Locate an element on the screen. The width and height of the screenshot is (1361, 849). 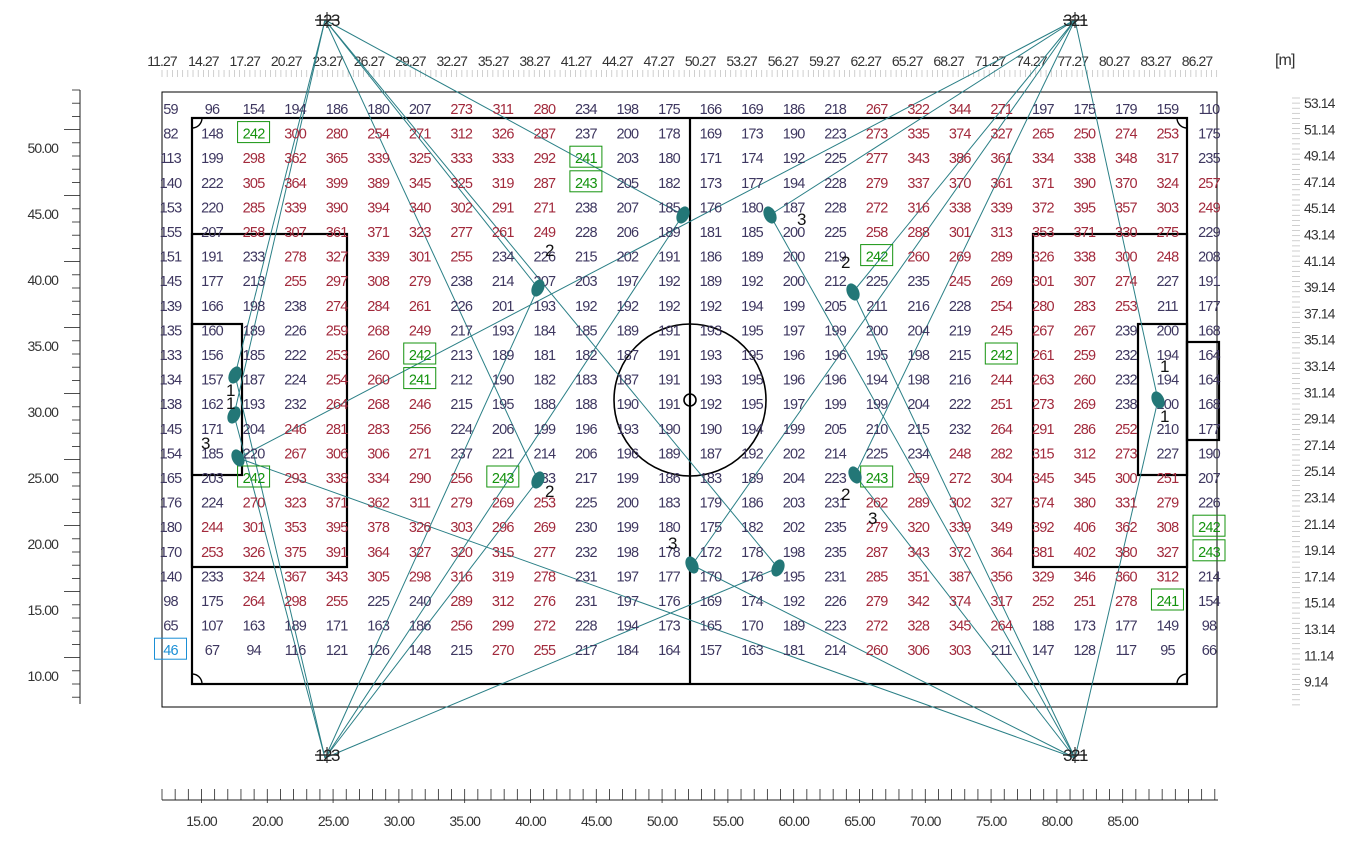
grid-value: 204 is located at coordinates (918, 331).